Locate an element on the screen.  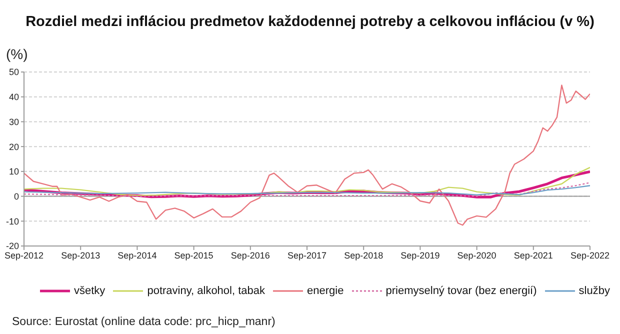
x-tick-label: Sep-2020 is located at coordinates (476, 255).